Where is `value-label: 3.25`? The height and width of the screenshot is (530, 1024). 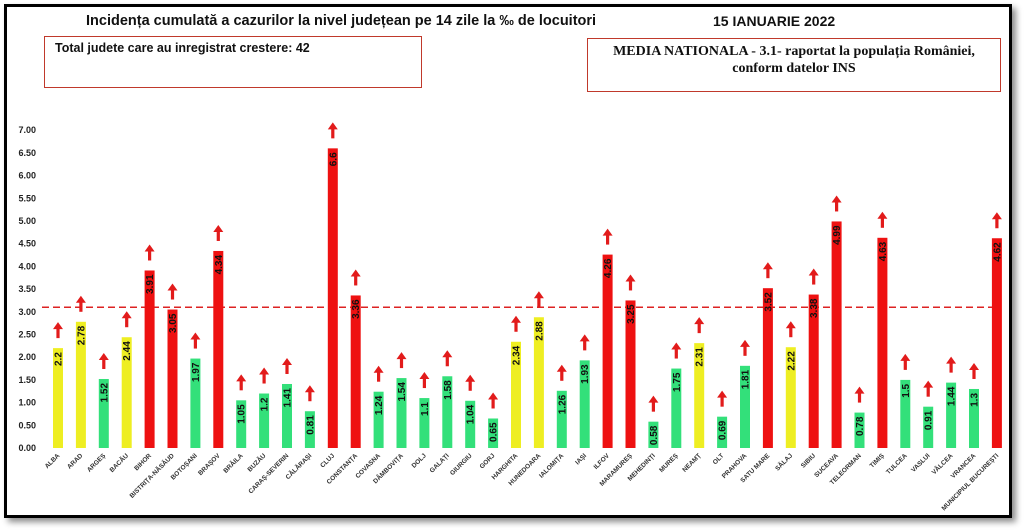 value-label: 3.25 is located at coordinates (631, 314).